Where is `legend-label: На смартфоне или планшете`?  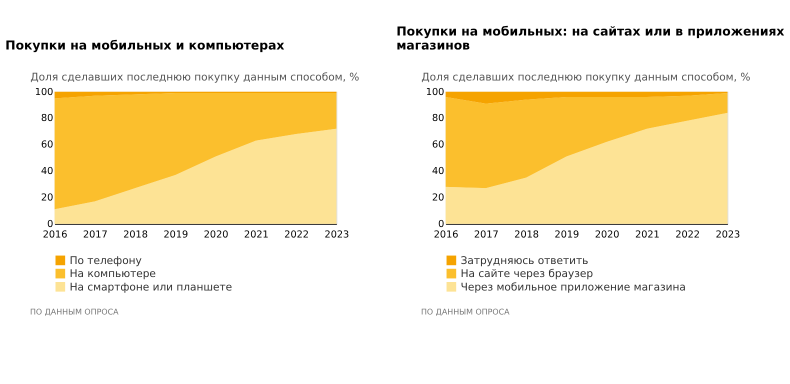
legend-label: На смартфоне или планшете is located at coordinates (151, 287).